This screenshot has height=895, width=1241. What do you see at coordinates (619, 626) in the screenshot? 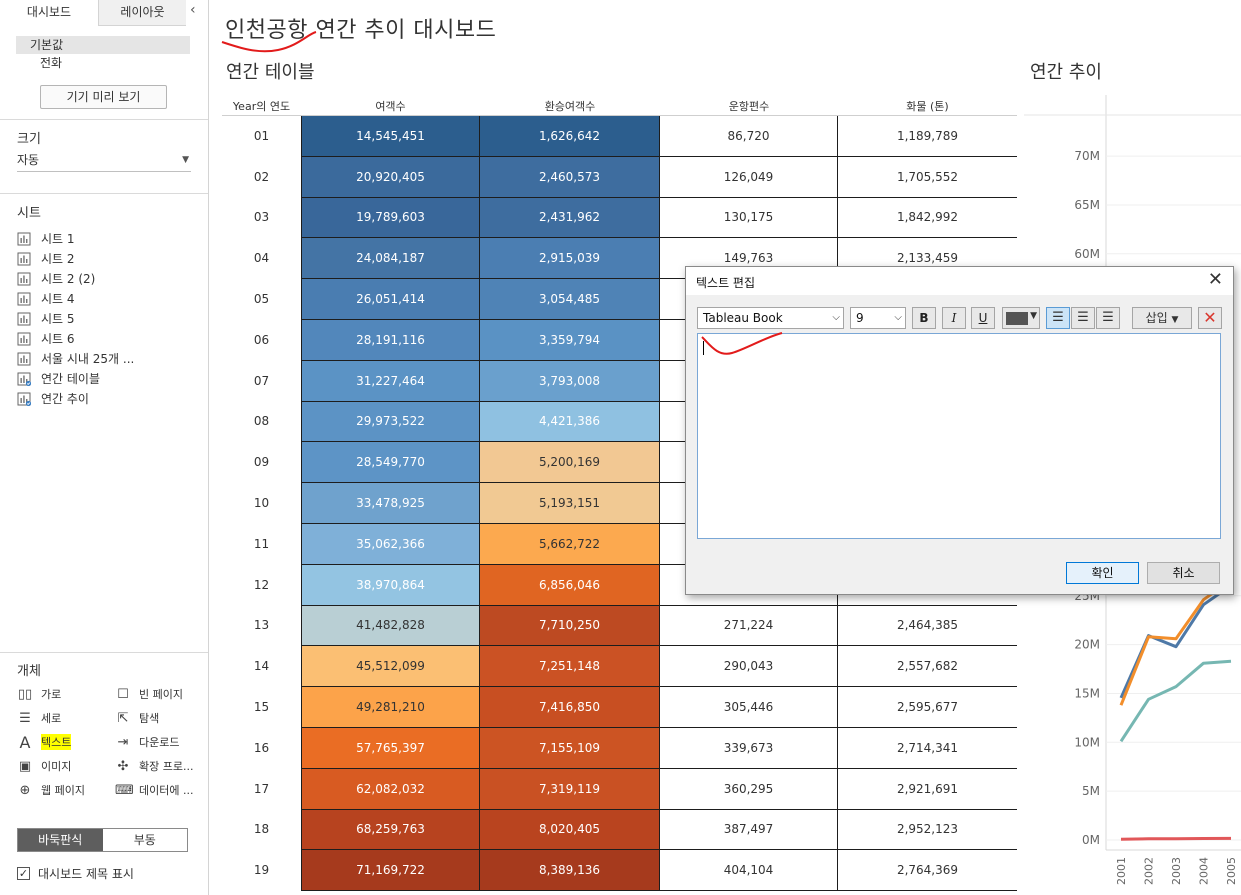
I see `table-row: 13 41,482,828 7,710,250 271,224 2,464,385` at bounding box center [619, 626].